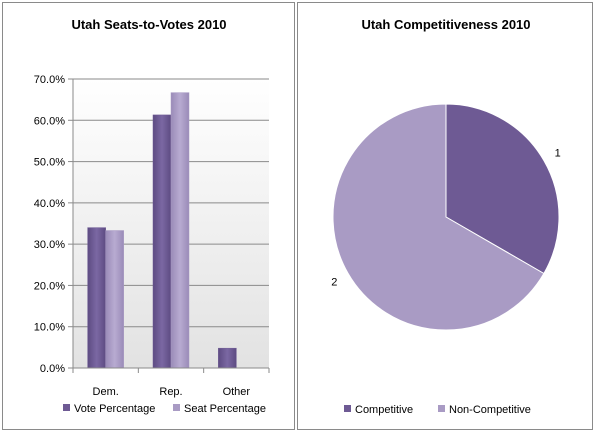 This screenshot has width=596, height=434. Describe the element at coordinates (49, 286) in the screenshot. I see `y-tick-label: 20.0%` at that location.